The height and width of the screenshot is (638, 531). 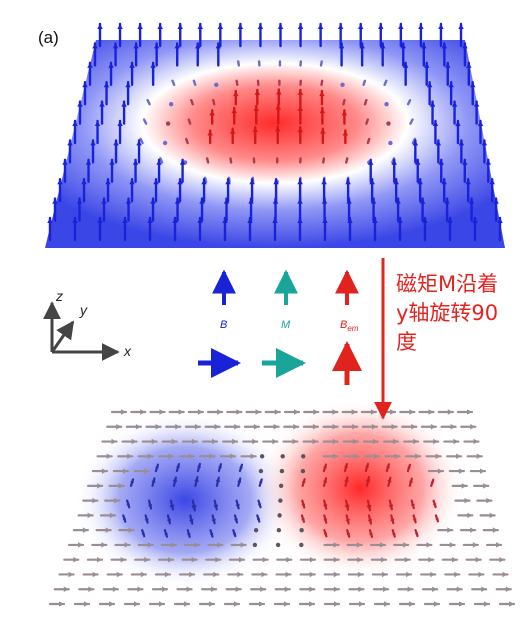 I want to click on annotation-line-3: 度, so click(x=406, y=342).